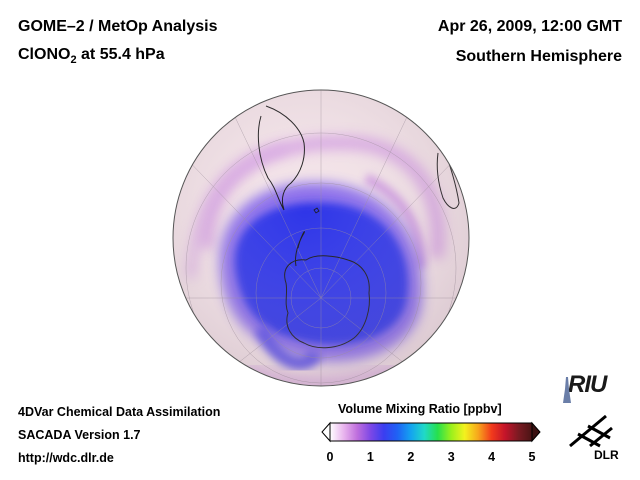 Image resolution: width=640 pixels, height=480 pixels. I want to click on datetime-label: Apr 26, 2009, 12:00 GMT, so click(529, 26).